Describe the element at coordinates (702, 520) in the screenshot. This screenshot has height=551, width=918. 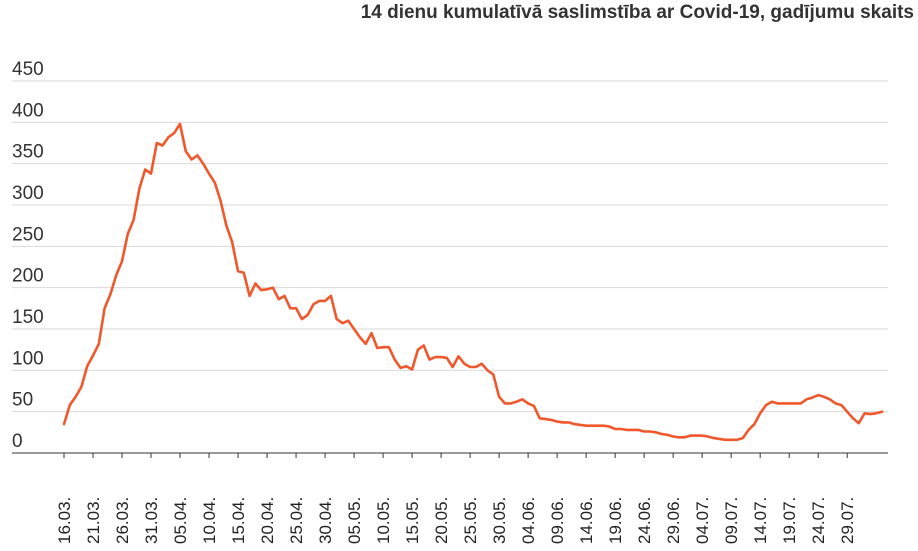
I see `x-tick-label: 04.07.` at that location.